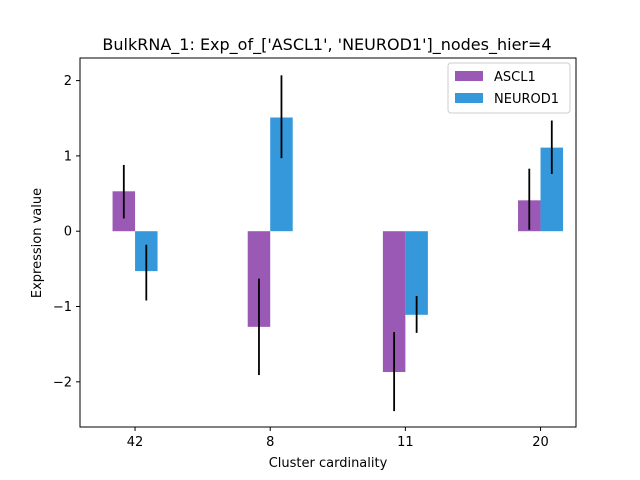  Describe the element at coordinates (515, 77) in the screenshot. I see `legend-label-ascl1: ASCL1` at that location.